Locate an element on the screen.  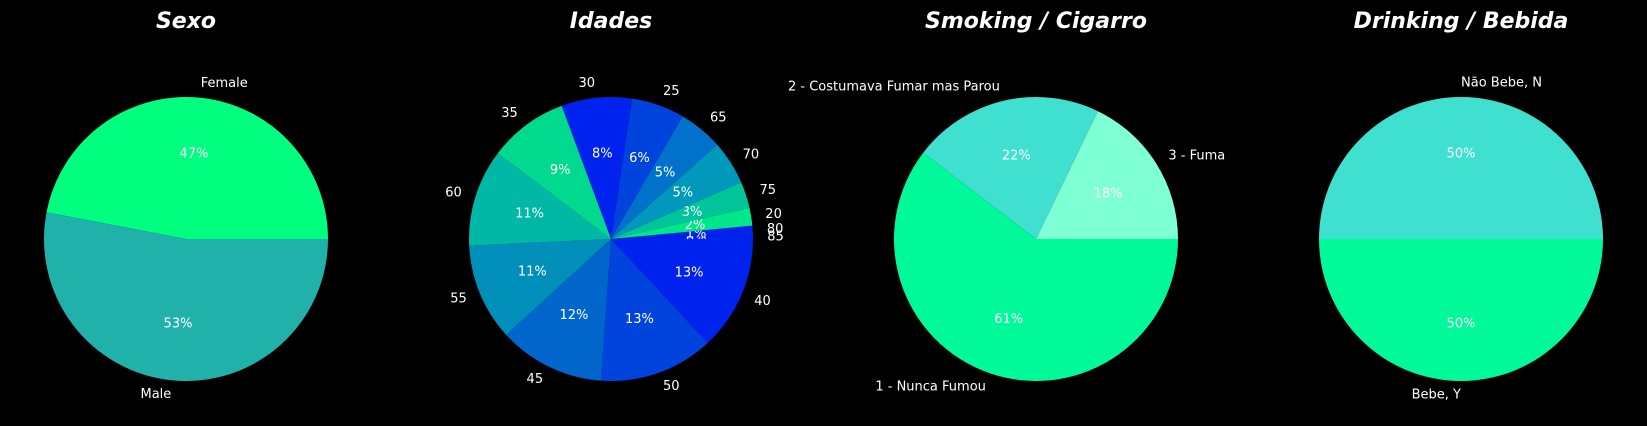
slice-percent-label: 8% is located at coordinates (602, 154).